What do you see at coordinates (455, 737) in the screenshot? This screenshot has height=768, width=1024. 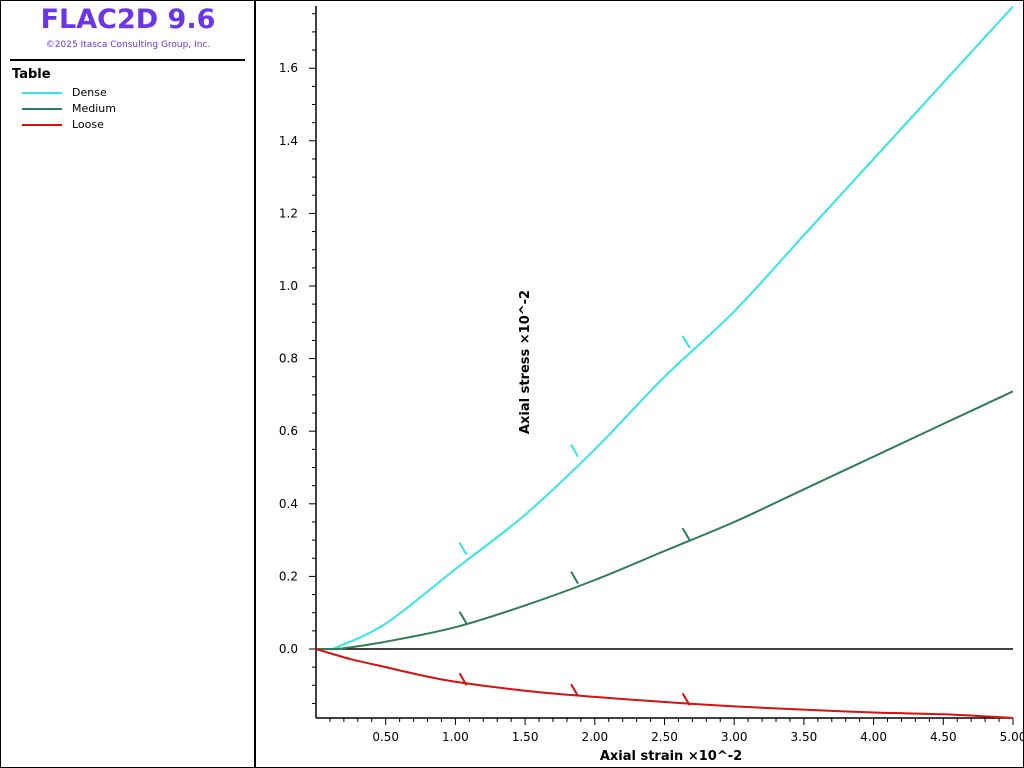 I see `x-tick-label: 1.00` at bounding box center [455, 737].